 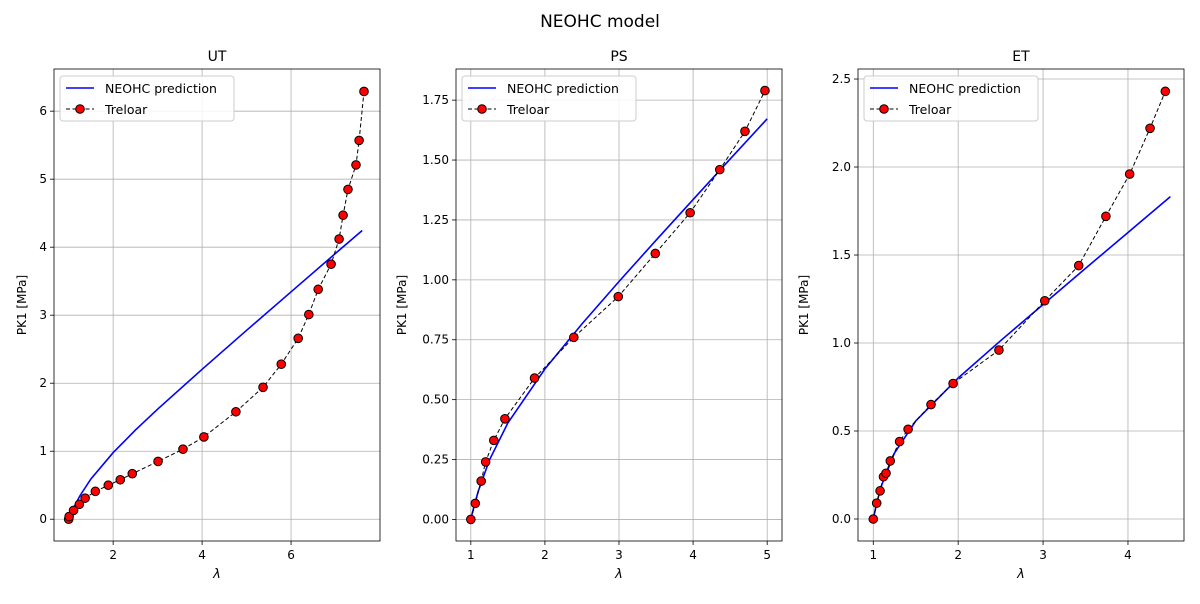 What do you see at coordinates (600, 22) in the screenshot?
I see `figure-title: NEOHC model` at bounding box center [600, 22].